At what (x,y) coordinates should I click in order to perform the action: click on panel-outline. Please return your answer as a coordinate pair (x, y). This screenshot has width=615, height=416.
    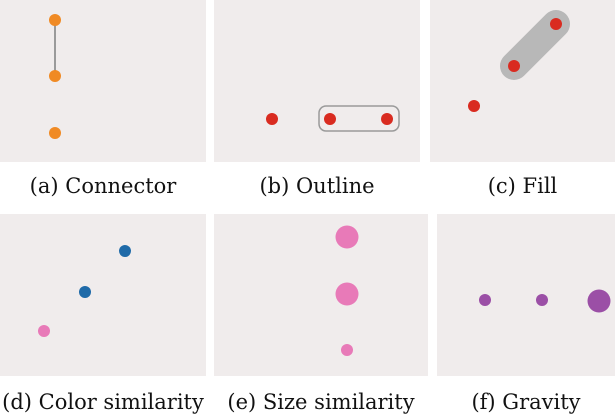
    Looking at the image, I should click on (317, 81).